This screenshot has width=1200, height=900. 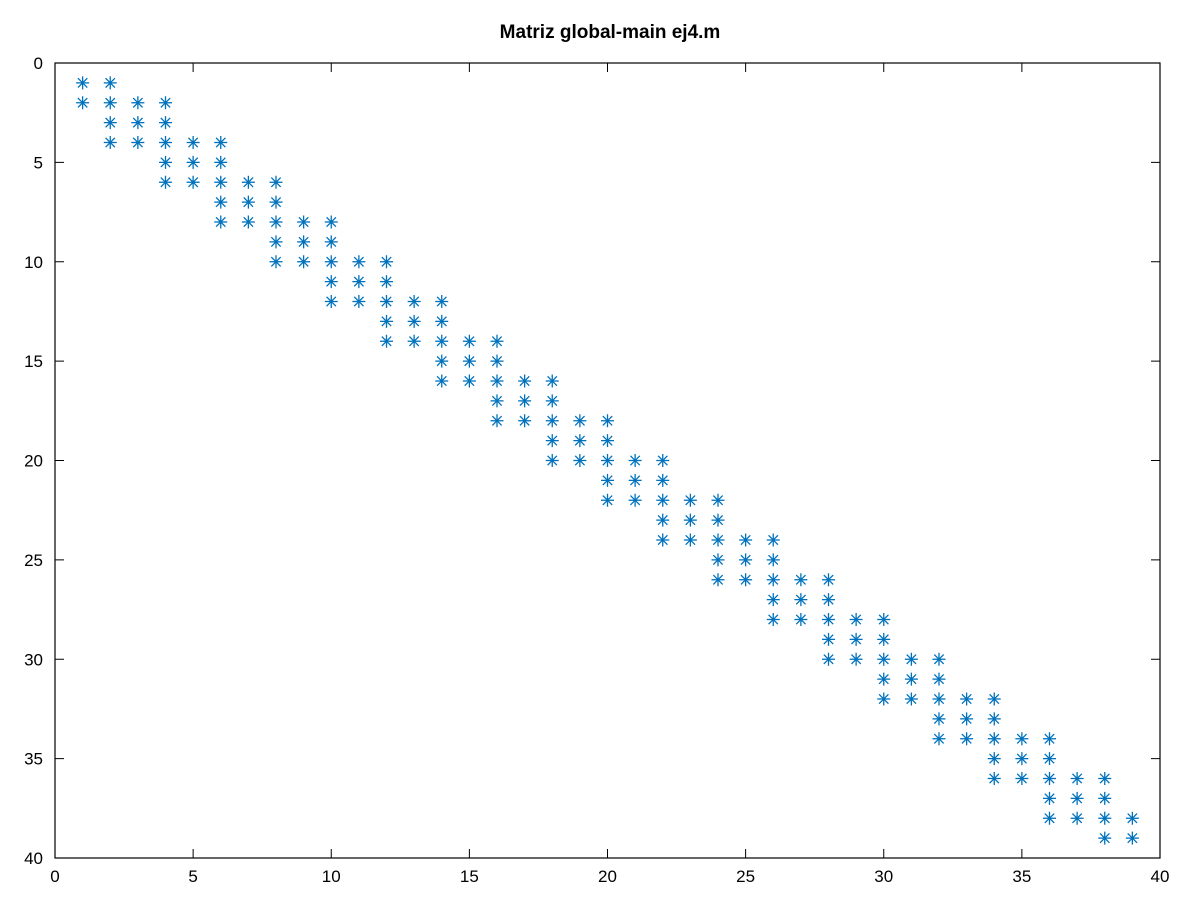 What do you see at coordinates (33, 461) in the screenshot?
I see `y-tick-label: 20` at bounding box center [33, 461].